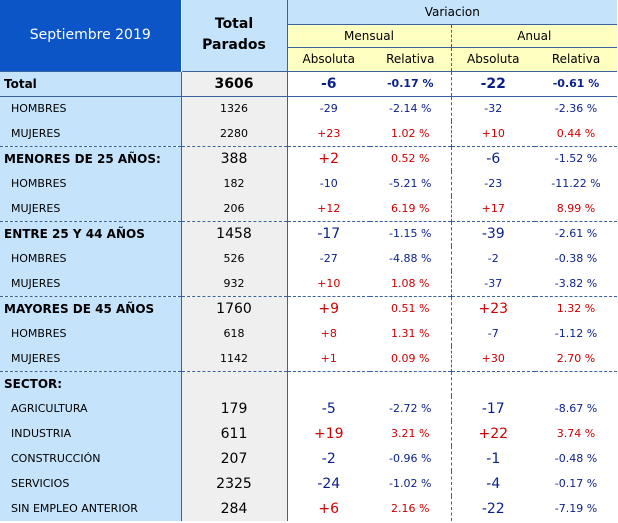 This screenshot has width=618, height=523. I want to click on mensual-absoluta-cell: +23, so click(328, 133).